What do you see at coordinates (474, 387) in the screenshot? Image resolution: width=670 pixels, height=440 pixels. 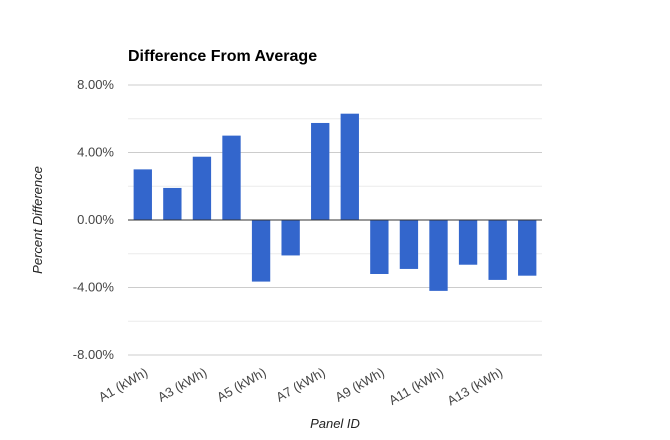 I see `x-tick-label: A13 (kWh)` at bounding box center [474, 387].